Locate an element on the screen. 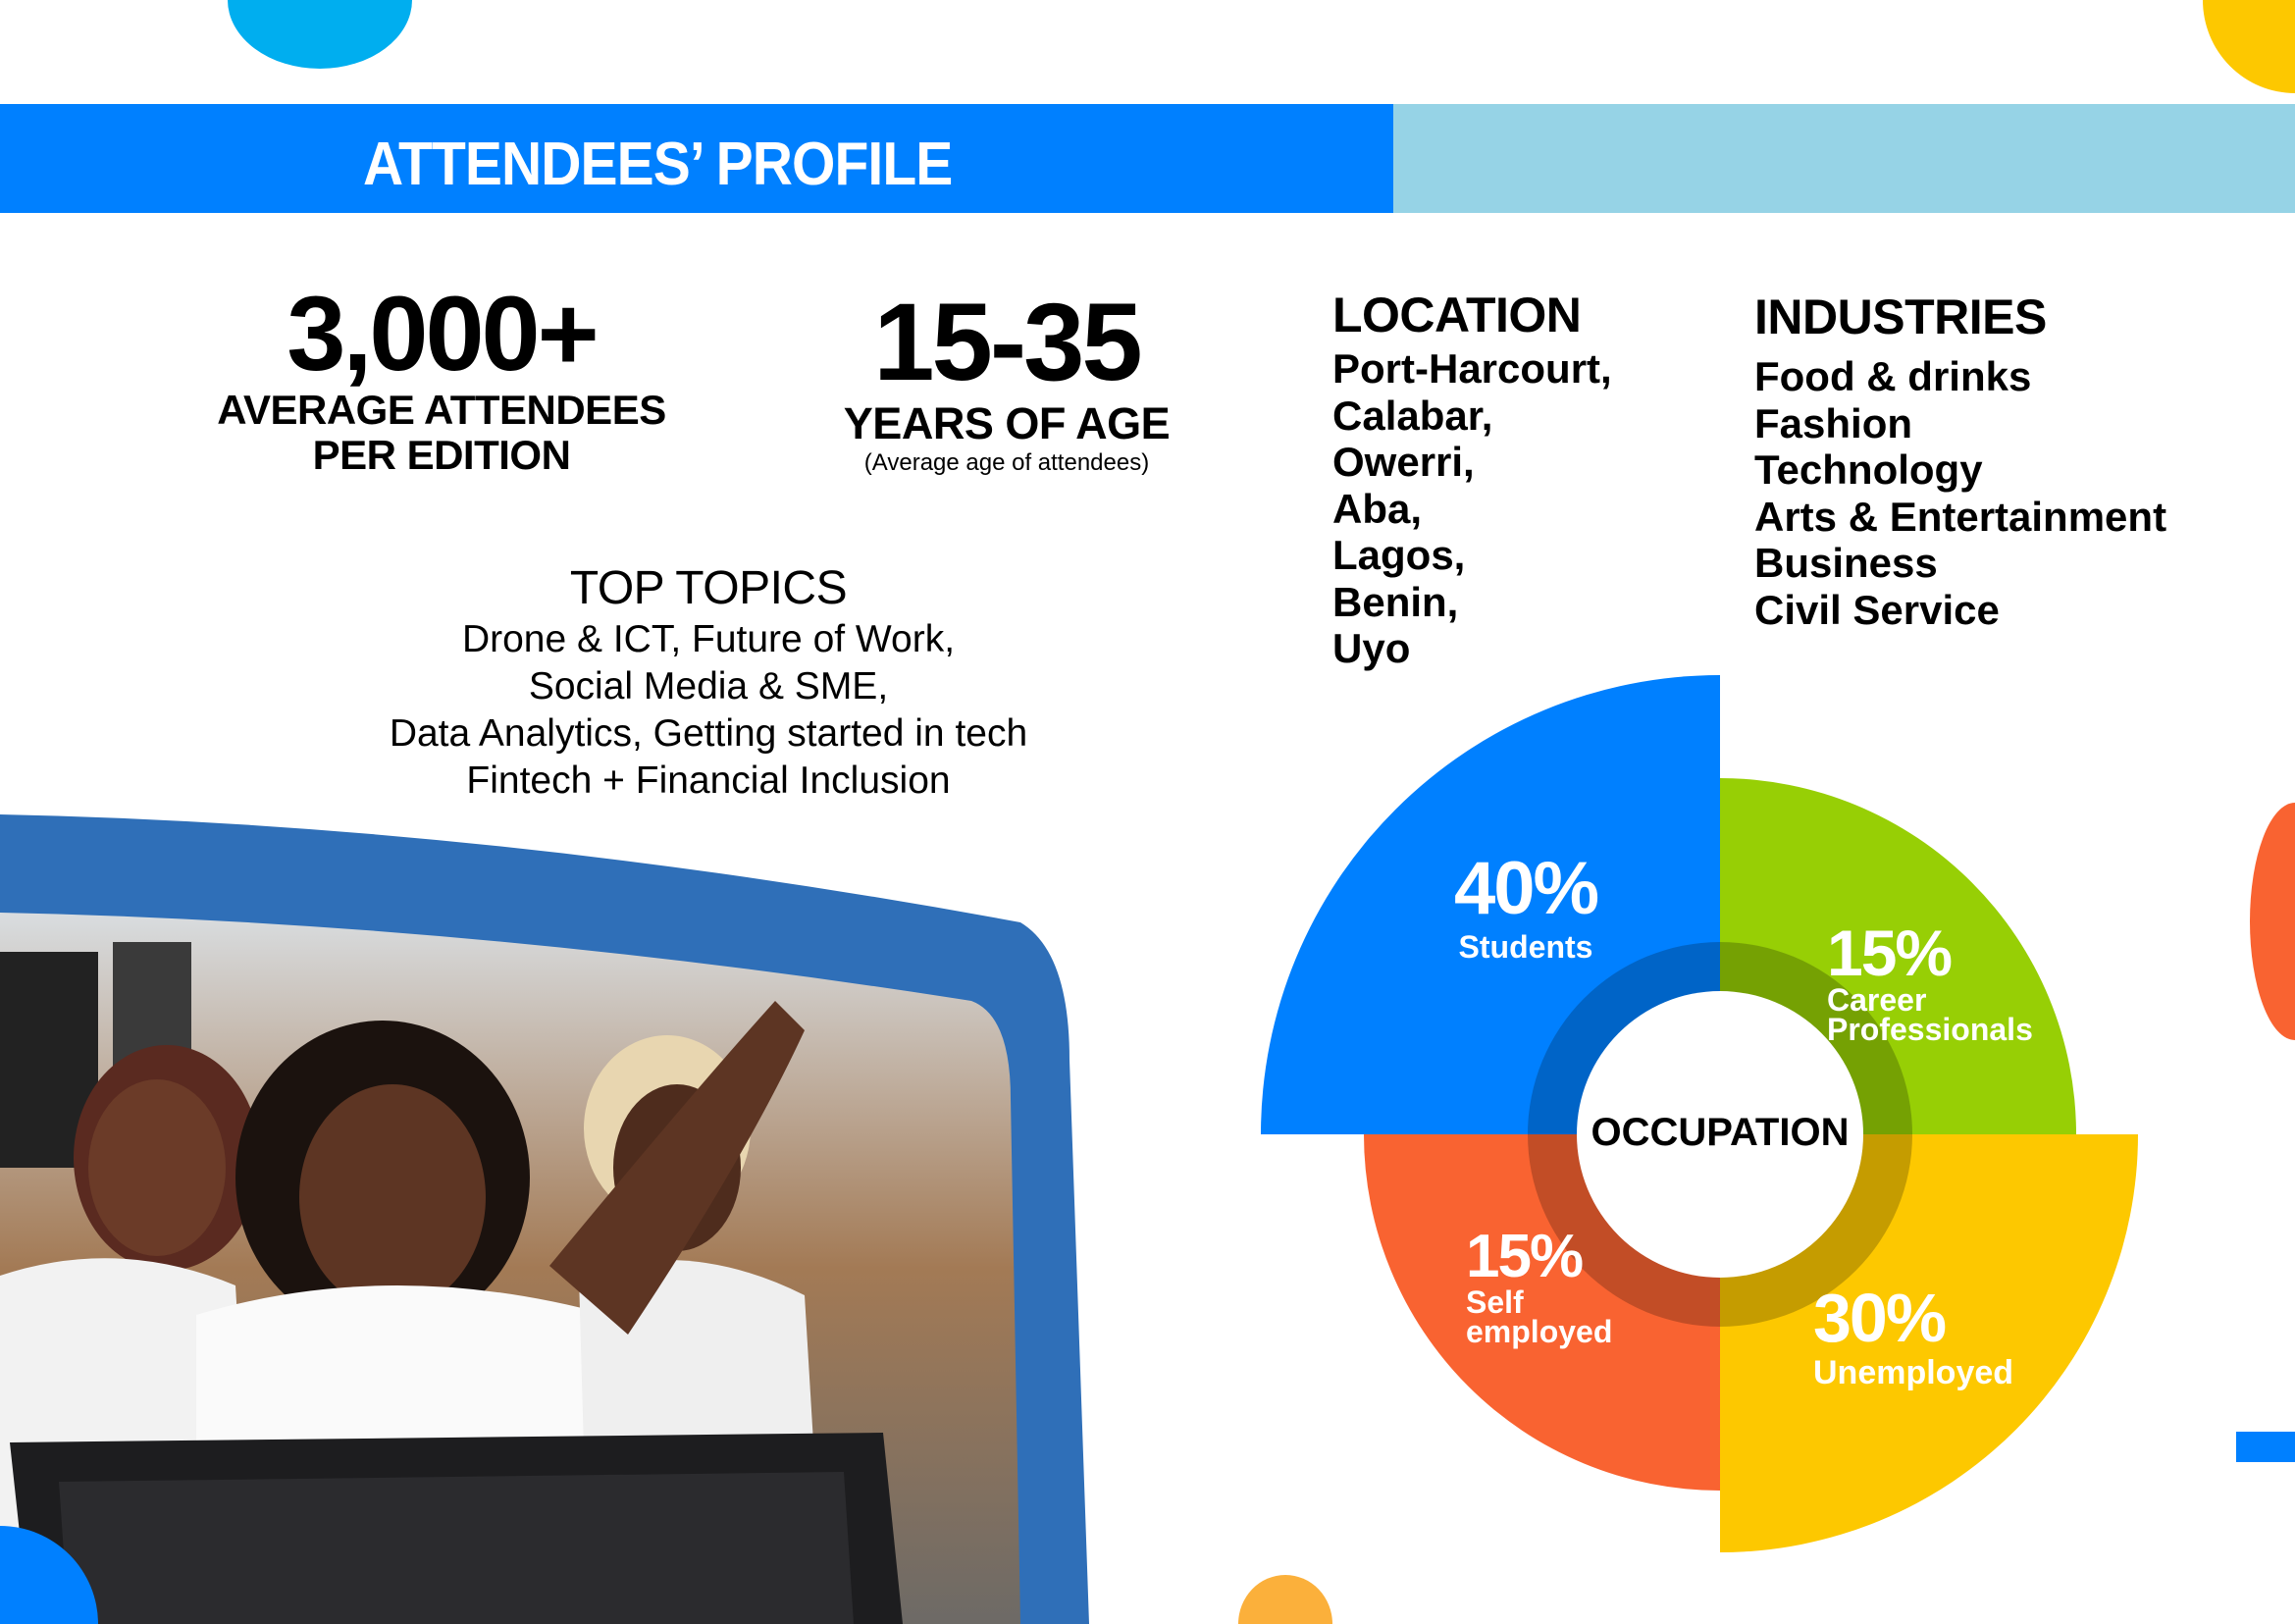 Image resolution: width=2295 pixels, height=1624 pixels. chart-title: OCCUPATION is located at coordinates (1720, 1132).